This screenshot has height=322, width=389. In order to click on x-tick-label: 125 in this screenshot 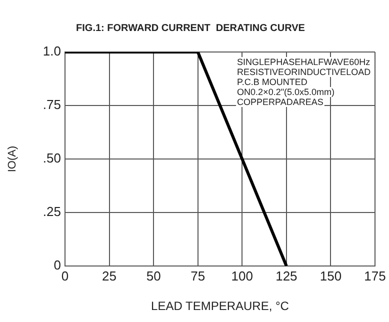, I will do `click(287, 276)`.